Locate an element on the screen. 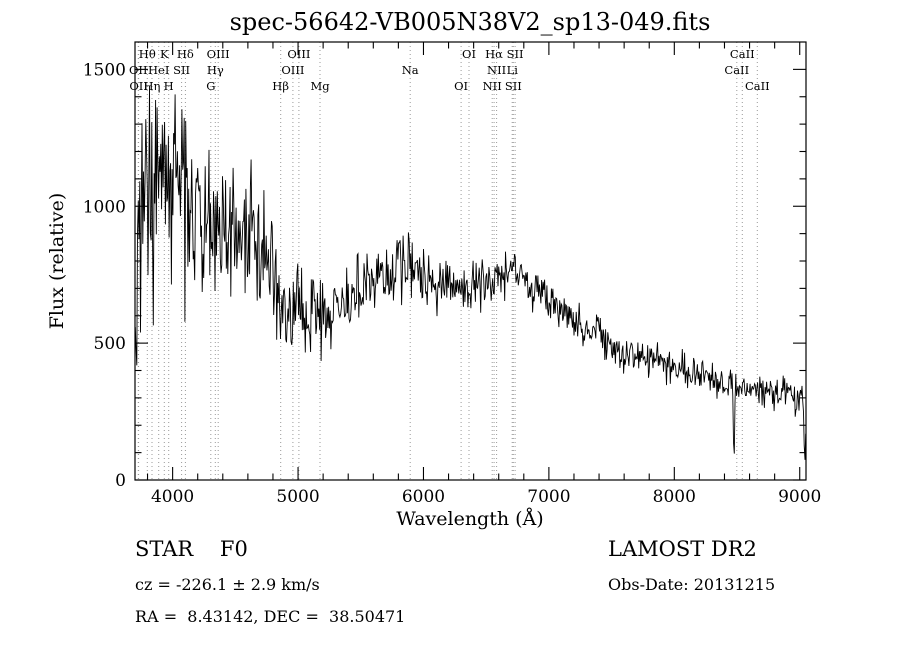 Image resolution: width=900 pixels, height=650 pixels. spectral-line-label: Hα is located at coordinates (494, 54).